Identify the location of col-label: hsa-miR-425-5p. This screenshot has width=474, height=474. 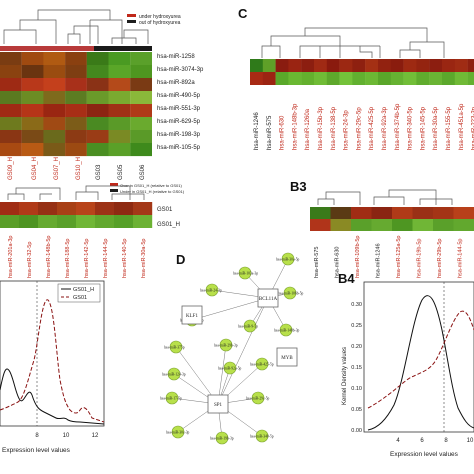
(372, 128).